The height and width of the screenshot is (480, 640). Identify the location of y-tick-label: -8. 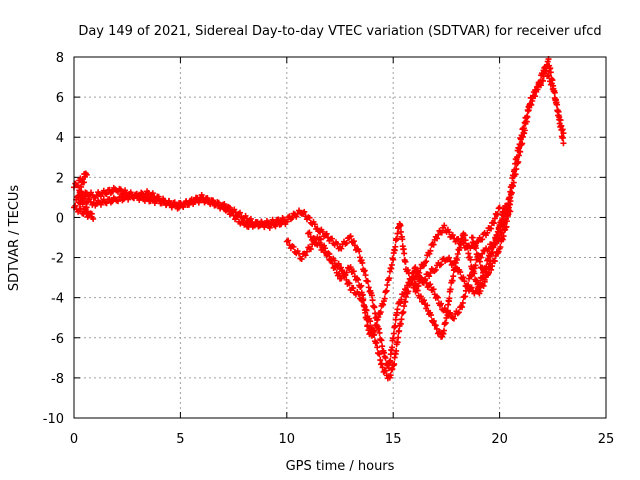
(57, 379).